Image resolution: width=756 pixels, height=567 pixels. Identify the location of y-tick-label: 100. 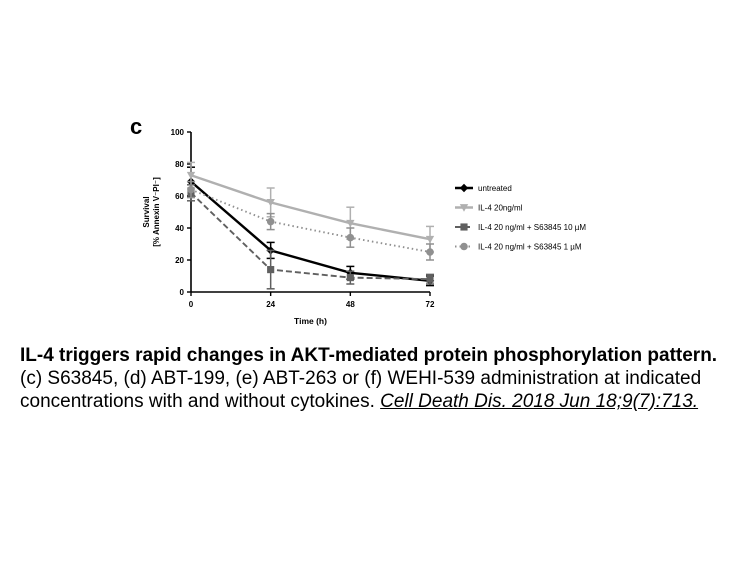
(178, 132).